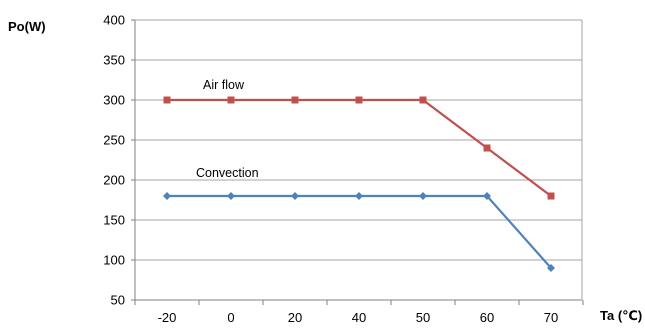  I want to click on x-tick-label: 70, so click(551, 317).